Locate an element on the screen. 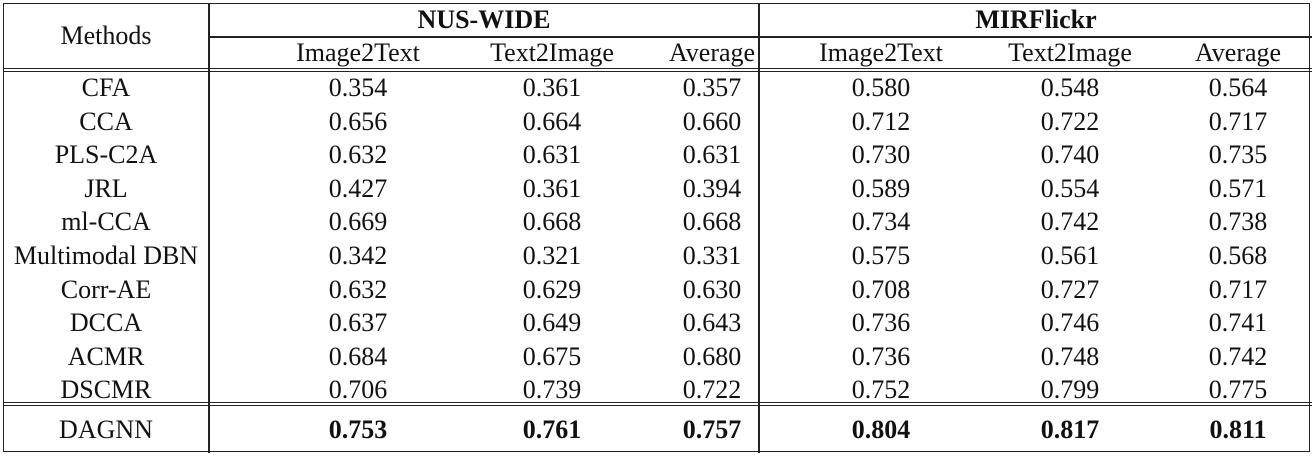 The height and width of the screenshot is (457, 1315). table-cell: 0.730 is located at coordinates (881, 155).